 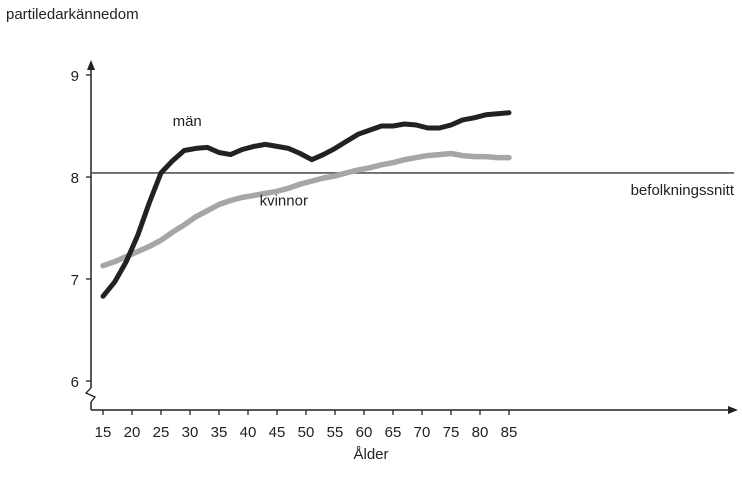 What do you see at coordinates (132, 432) in the screenshot?
I see `x-tick-label: 20` at bounding box center [132, 432].